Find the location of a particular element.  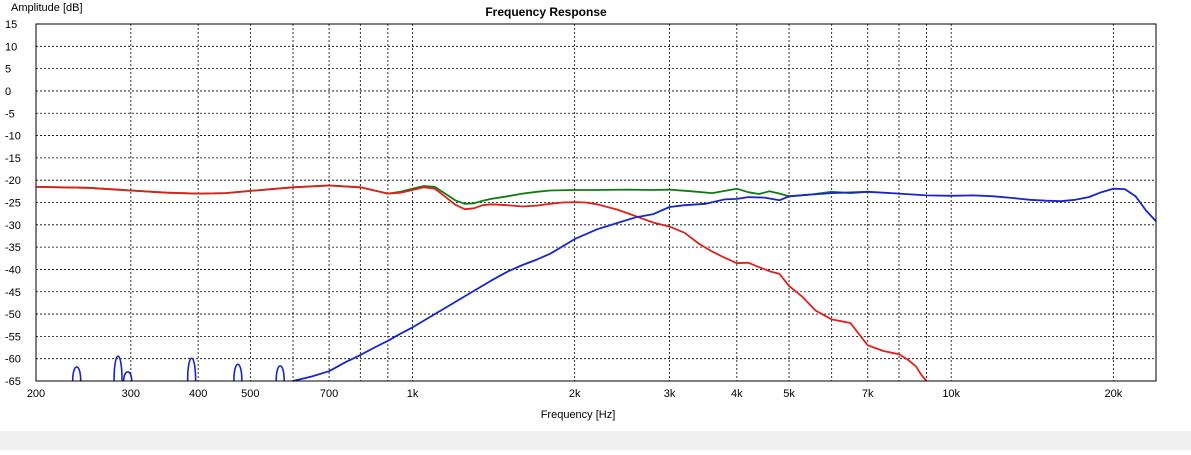

x-tick-label: 2k is located at coordinates (575, 394).